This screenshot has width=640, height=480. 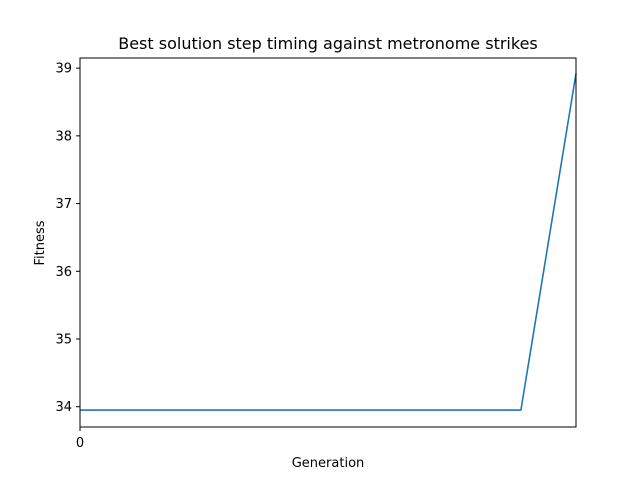 What do you see at coordinates (63, 339) in the screenshot?
I see `y-tick-label: 35` at bounding box center [63, 339].